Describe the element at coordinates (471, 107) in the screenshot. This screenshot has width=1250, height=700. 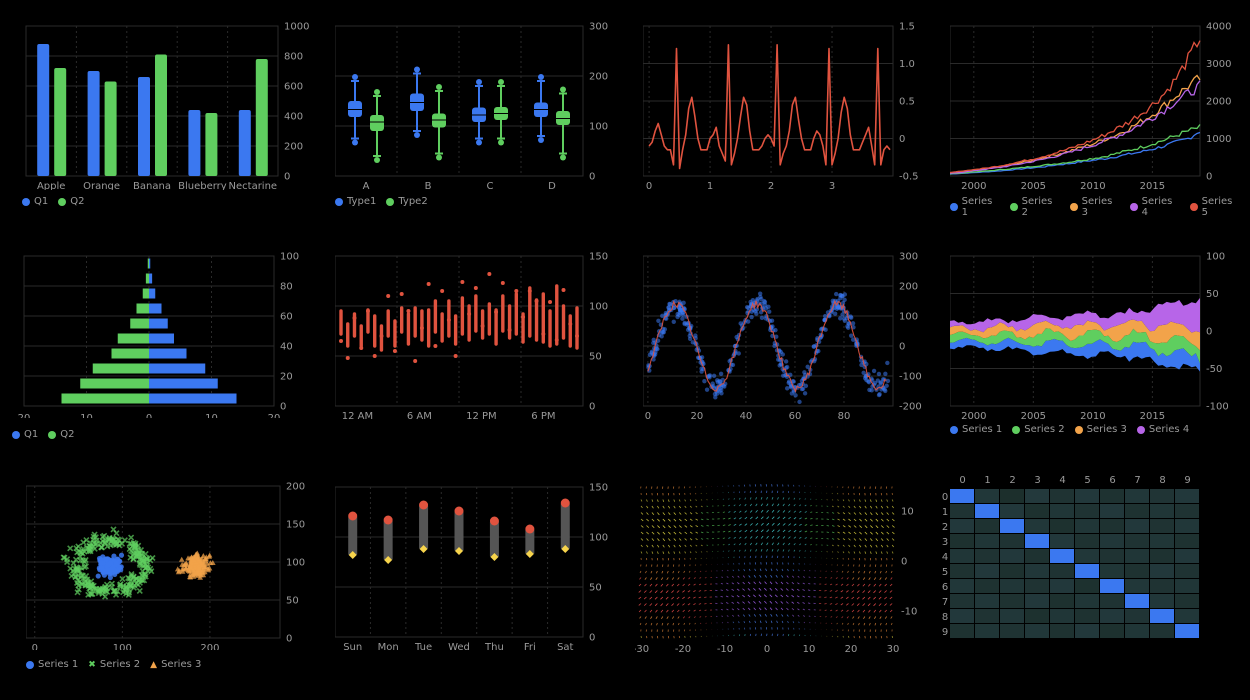
I see `chart-svg: 0 100 200 300 A B C D` at that location.